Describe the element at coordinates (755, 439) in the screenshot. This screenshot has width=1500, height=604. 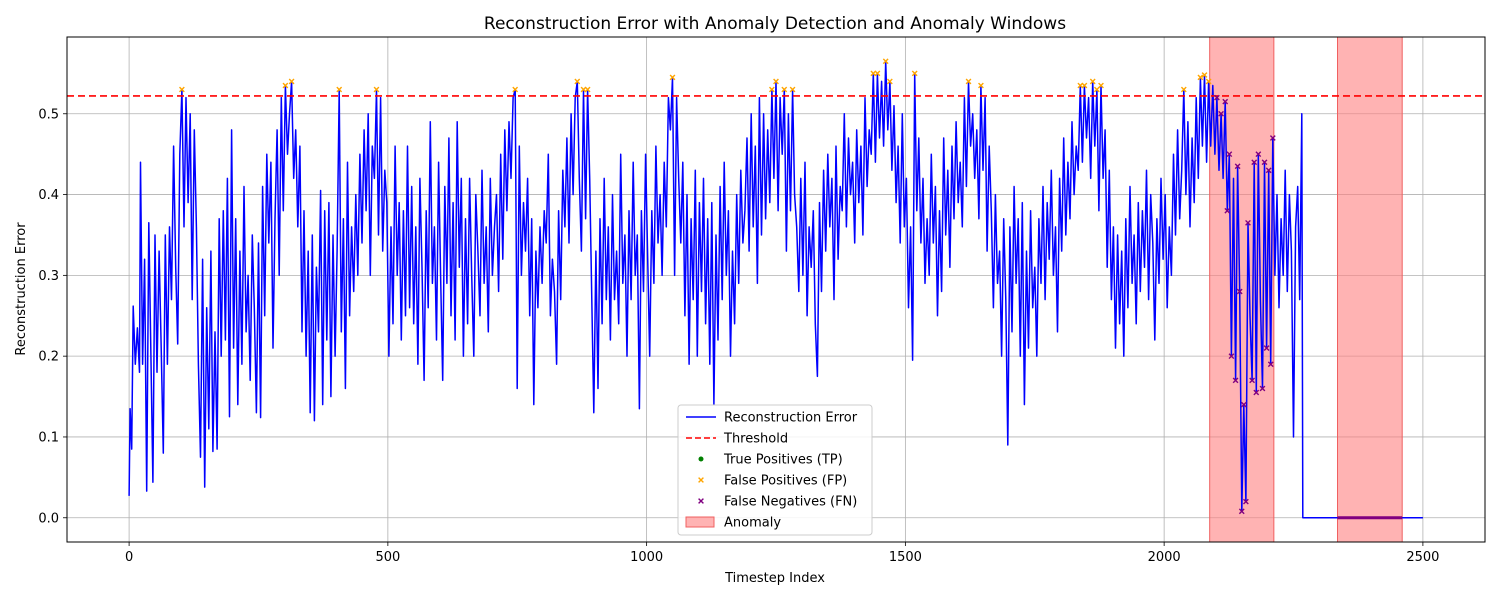
I see `legend-label: Threshold` at that location.